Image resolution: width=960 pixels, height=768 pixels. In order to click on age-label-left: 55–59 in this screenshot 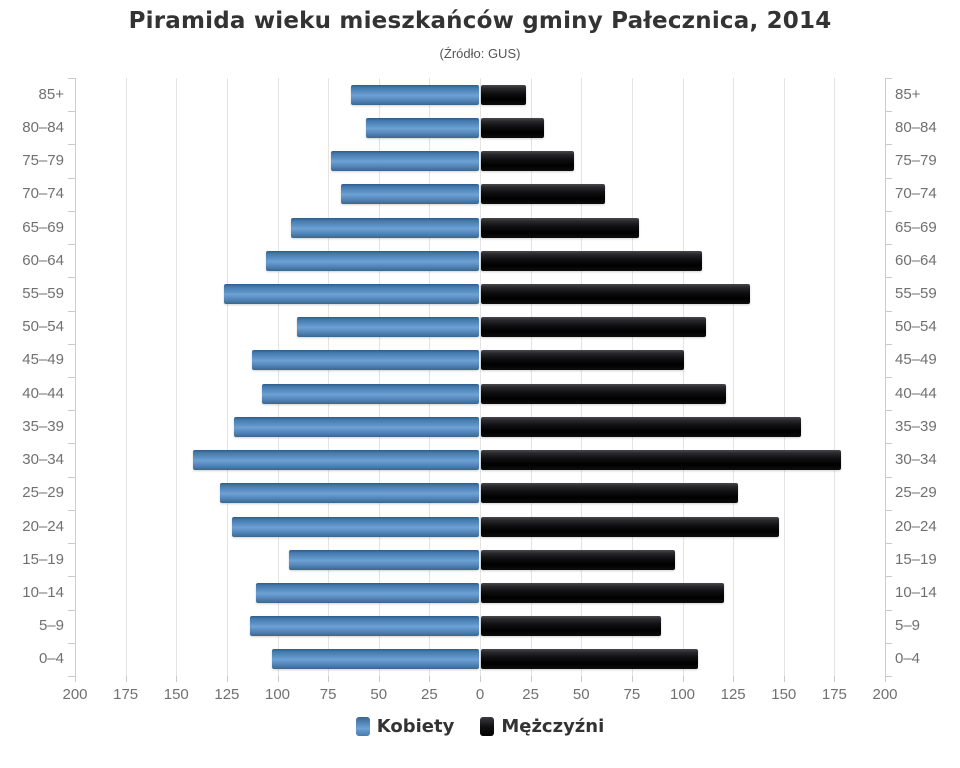, I will do `click(43, 293)`.